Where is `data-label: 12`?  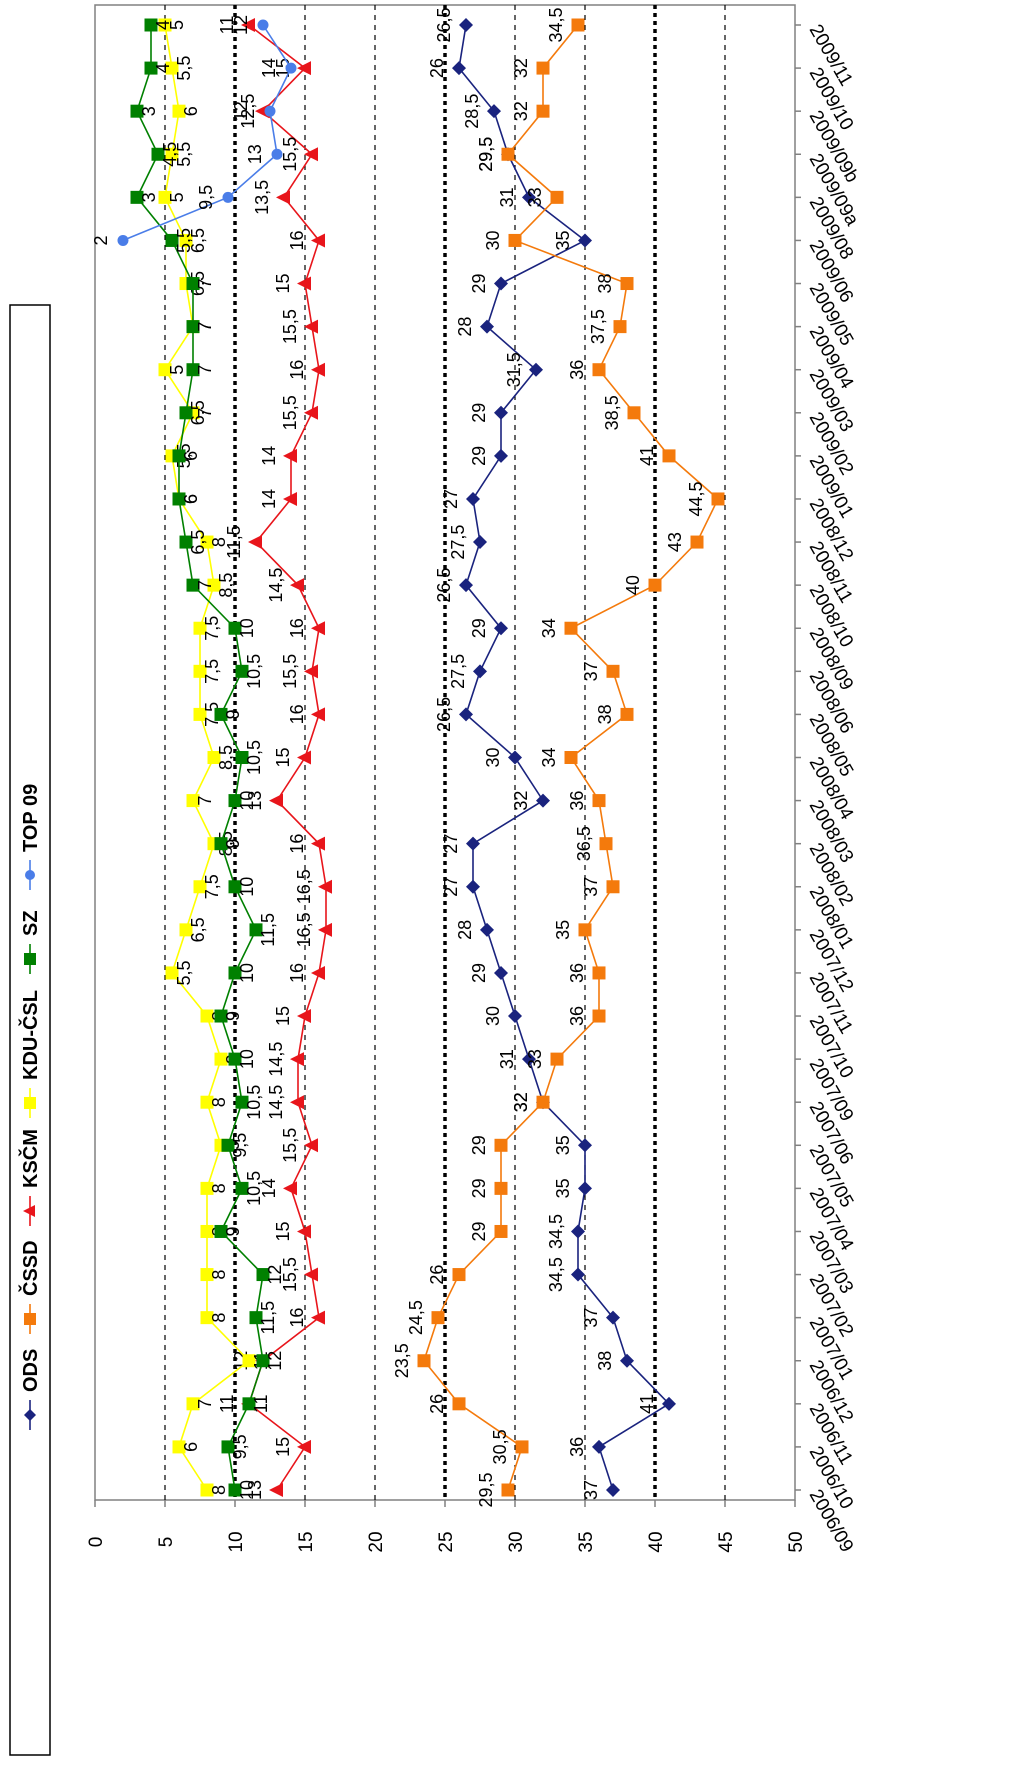
data-label: 12 is located at coordinates (275, 1361).